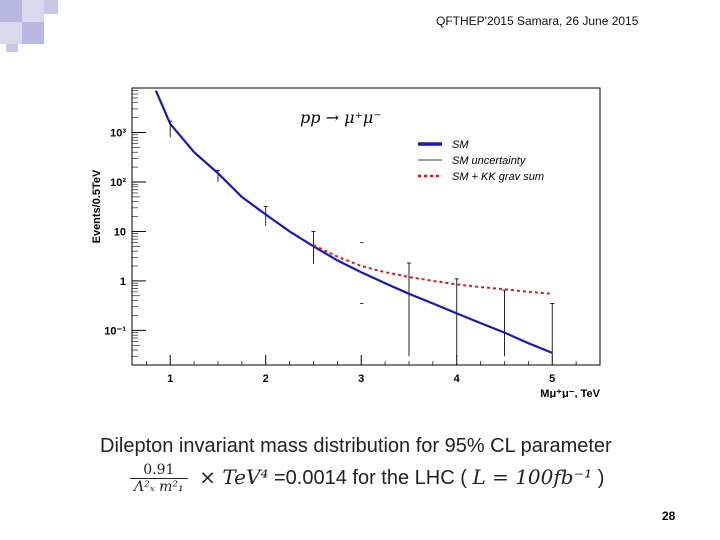  I want to click on y-tick-label: 10⁻¹, so click(115, 331).